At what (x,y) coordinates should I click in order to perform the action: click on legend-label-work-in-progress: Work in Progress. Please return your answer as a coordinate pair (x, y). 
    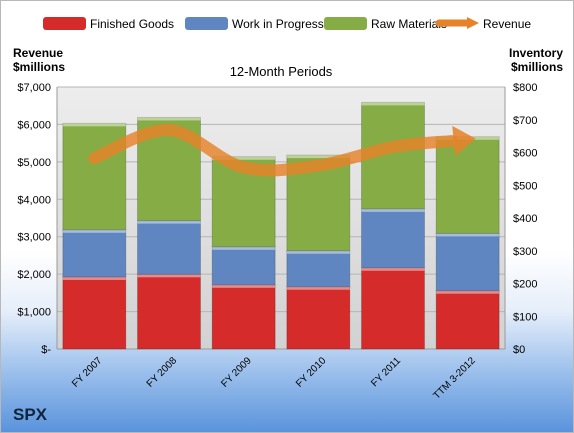
    Looking at the image, I should click on (278, 24).